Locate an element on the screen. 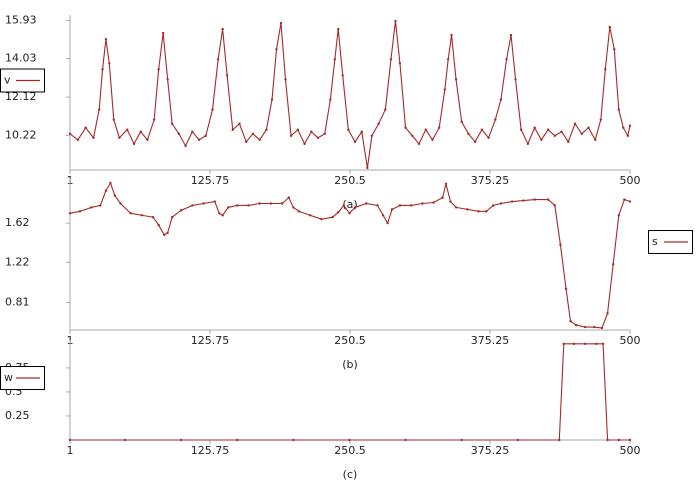 The height and width of the screenshot is (500, 700). x-tick-label: 500 is located at coordinates (630, 340).